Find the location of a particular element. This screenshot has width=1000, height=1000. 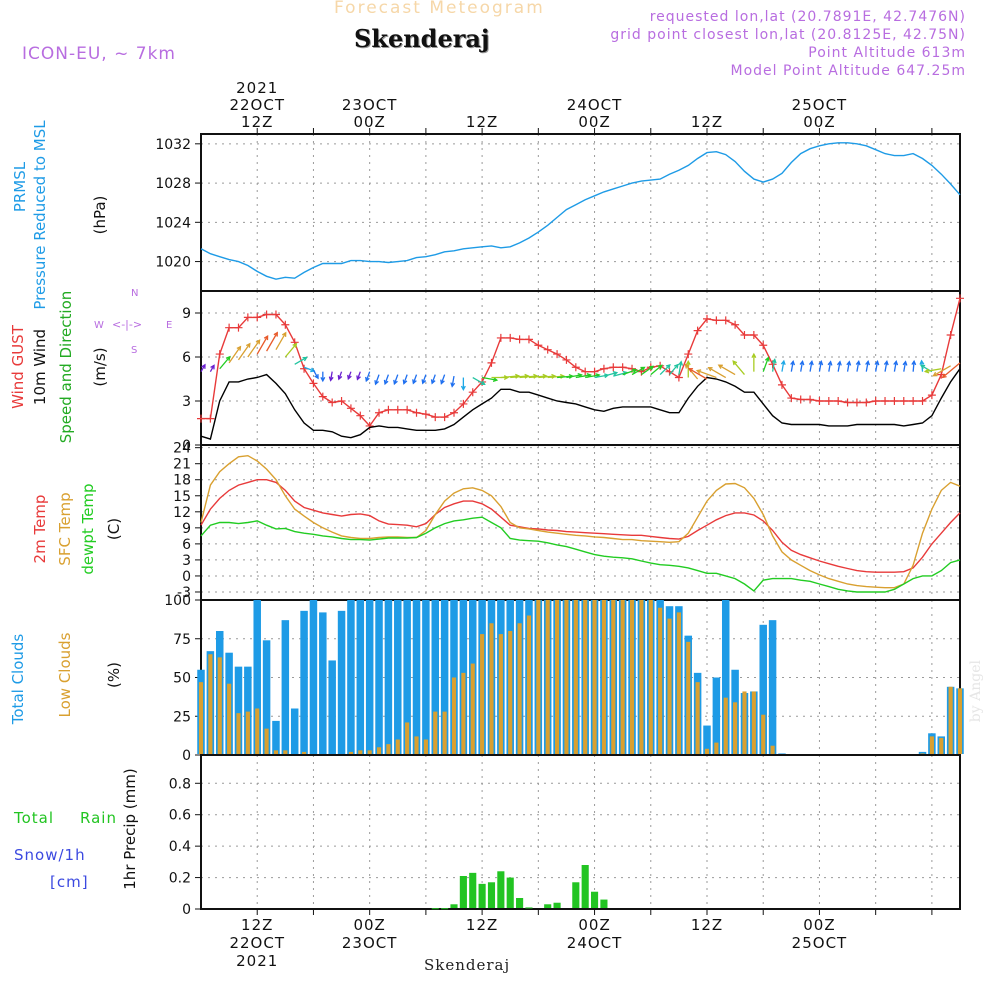

time-label-bottom: 22OCT is located at coordinates (257, 943).